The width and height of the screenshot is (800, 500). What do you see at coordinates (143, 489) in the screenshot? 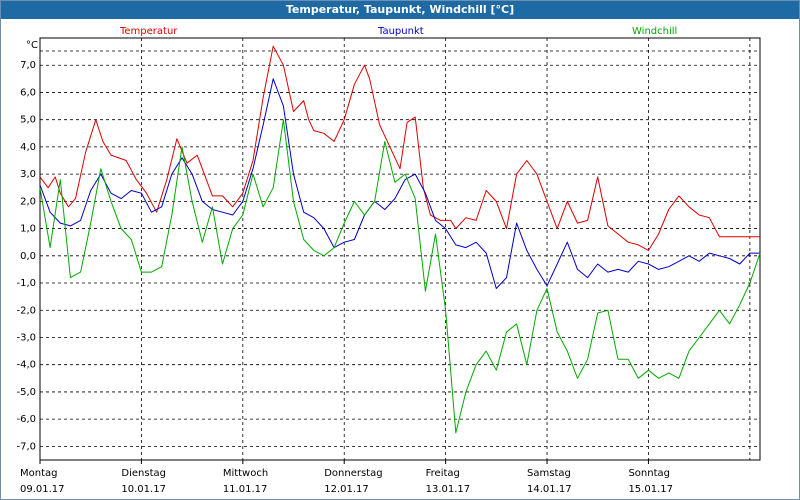
I see `x-tick-date: 10.01.17` at bounding box center [143, 489].